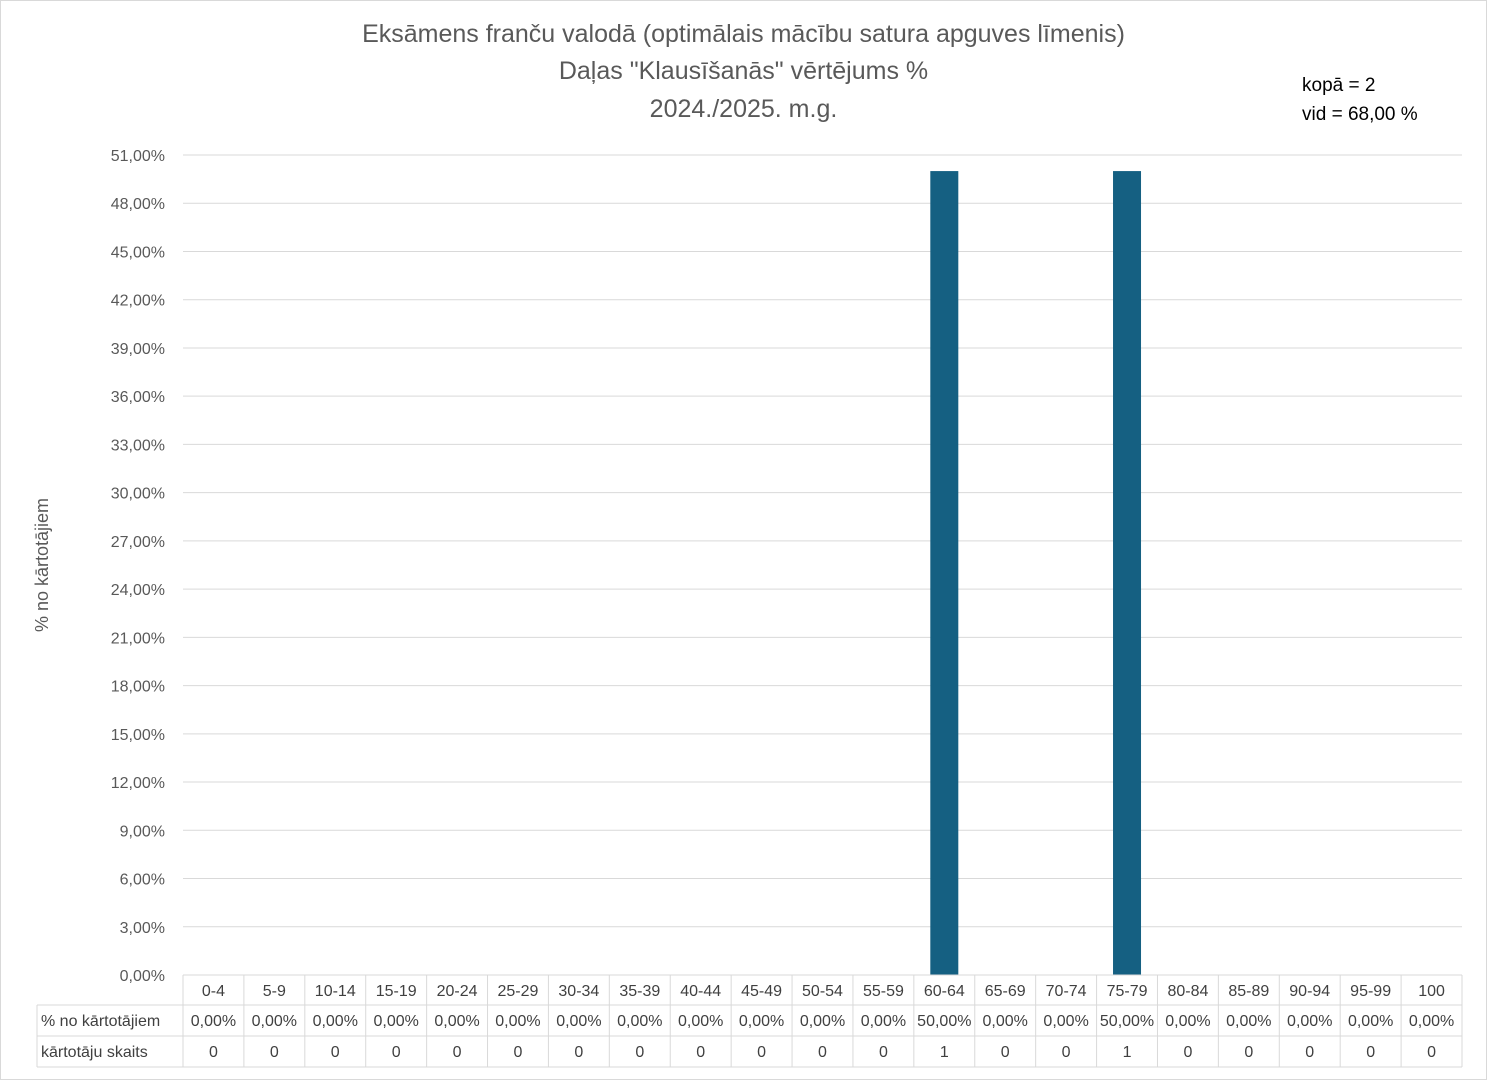 This screenshot has width=1487, height=1080. Describe the element at coordinates (743, 71) in the screenshot. I see `chart-title-line-2: Daļas "Klausīšanās" vērtējums %` at that location.